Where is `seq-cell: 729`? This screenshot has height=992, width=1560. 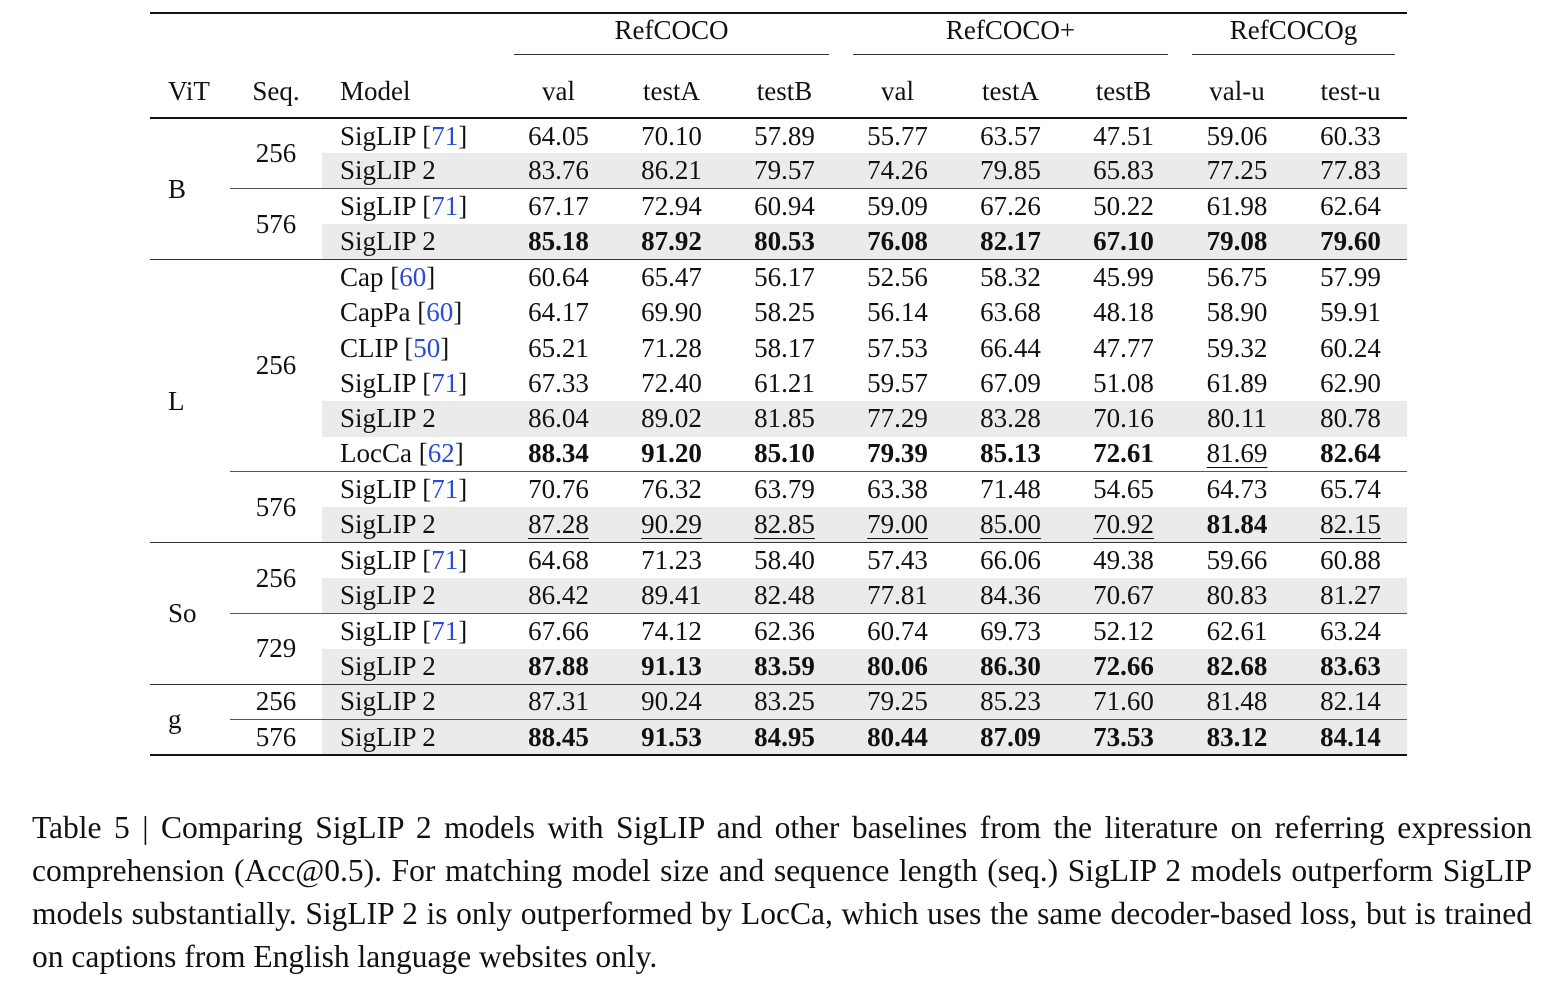 seq-cell: 729 is located at coordinates (276, 648).